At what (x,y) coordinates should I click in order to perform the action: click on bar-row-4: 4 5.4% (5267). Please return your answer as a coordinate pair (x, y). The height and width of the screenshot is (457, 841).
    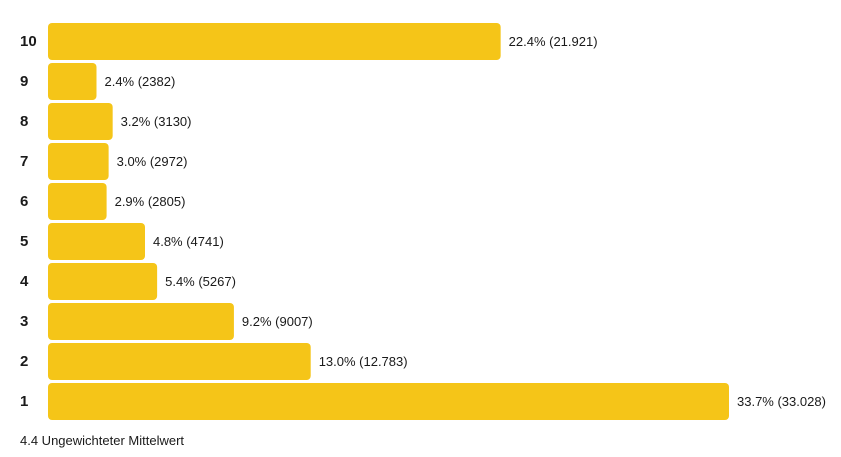
    Looking at the image, I should click on (128, 281).